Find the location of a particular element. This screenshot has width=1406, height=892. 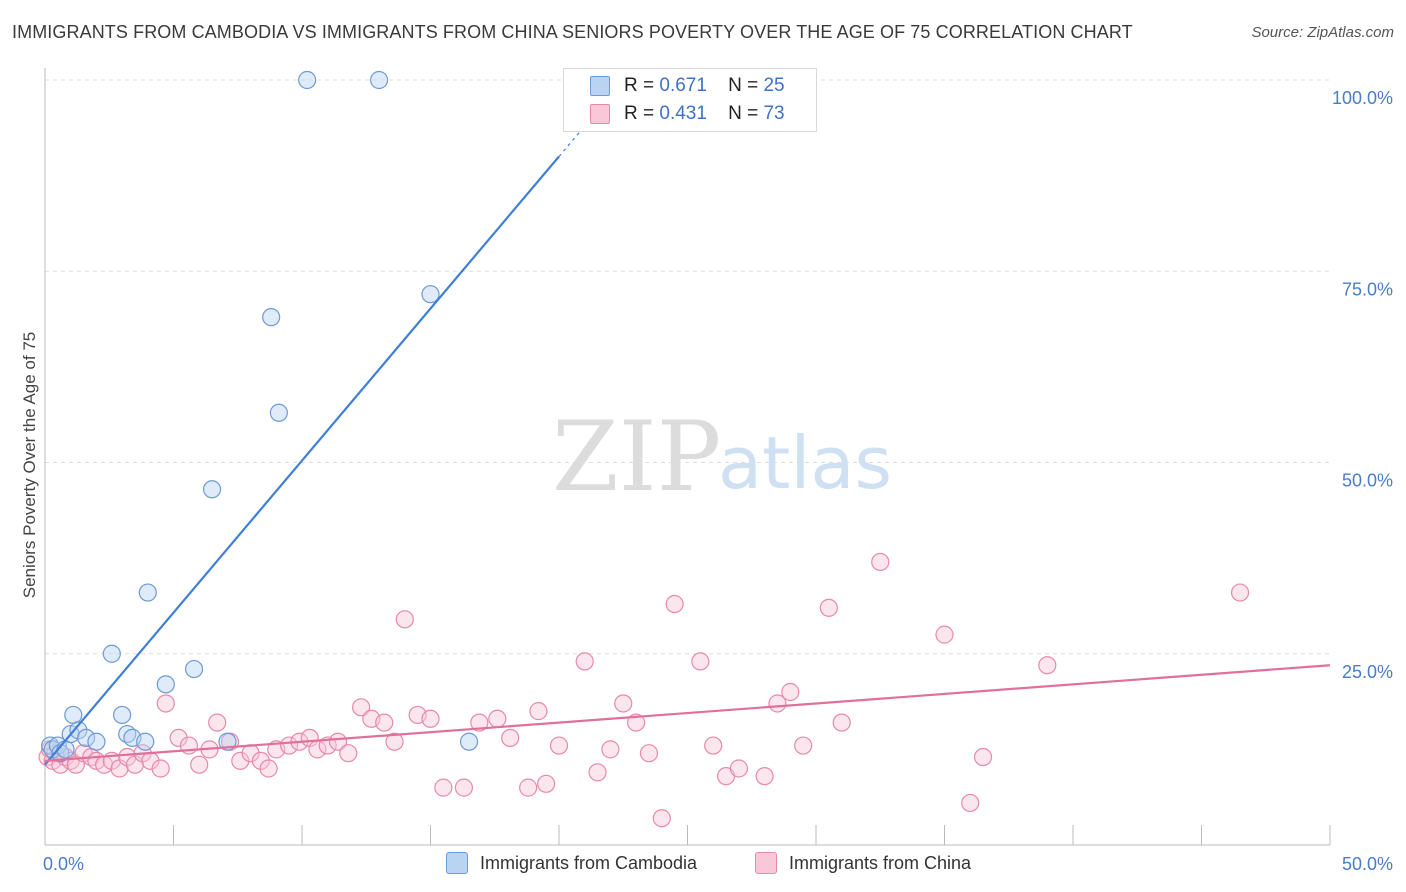

china-trend-line is located at coordinates (687, 713).